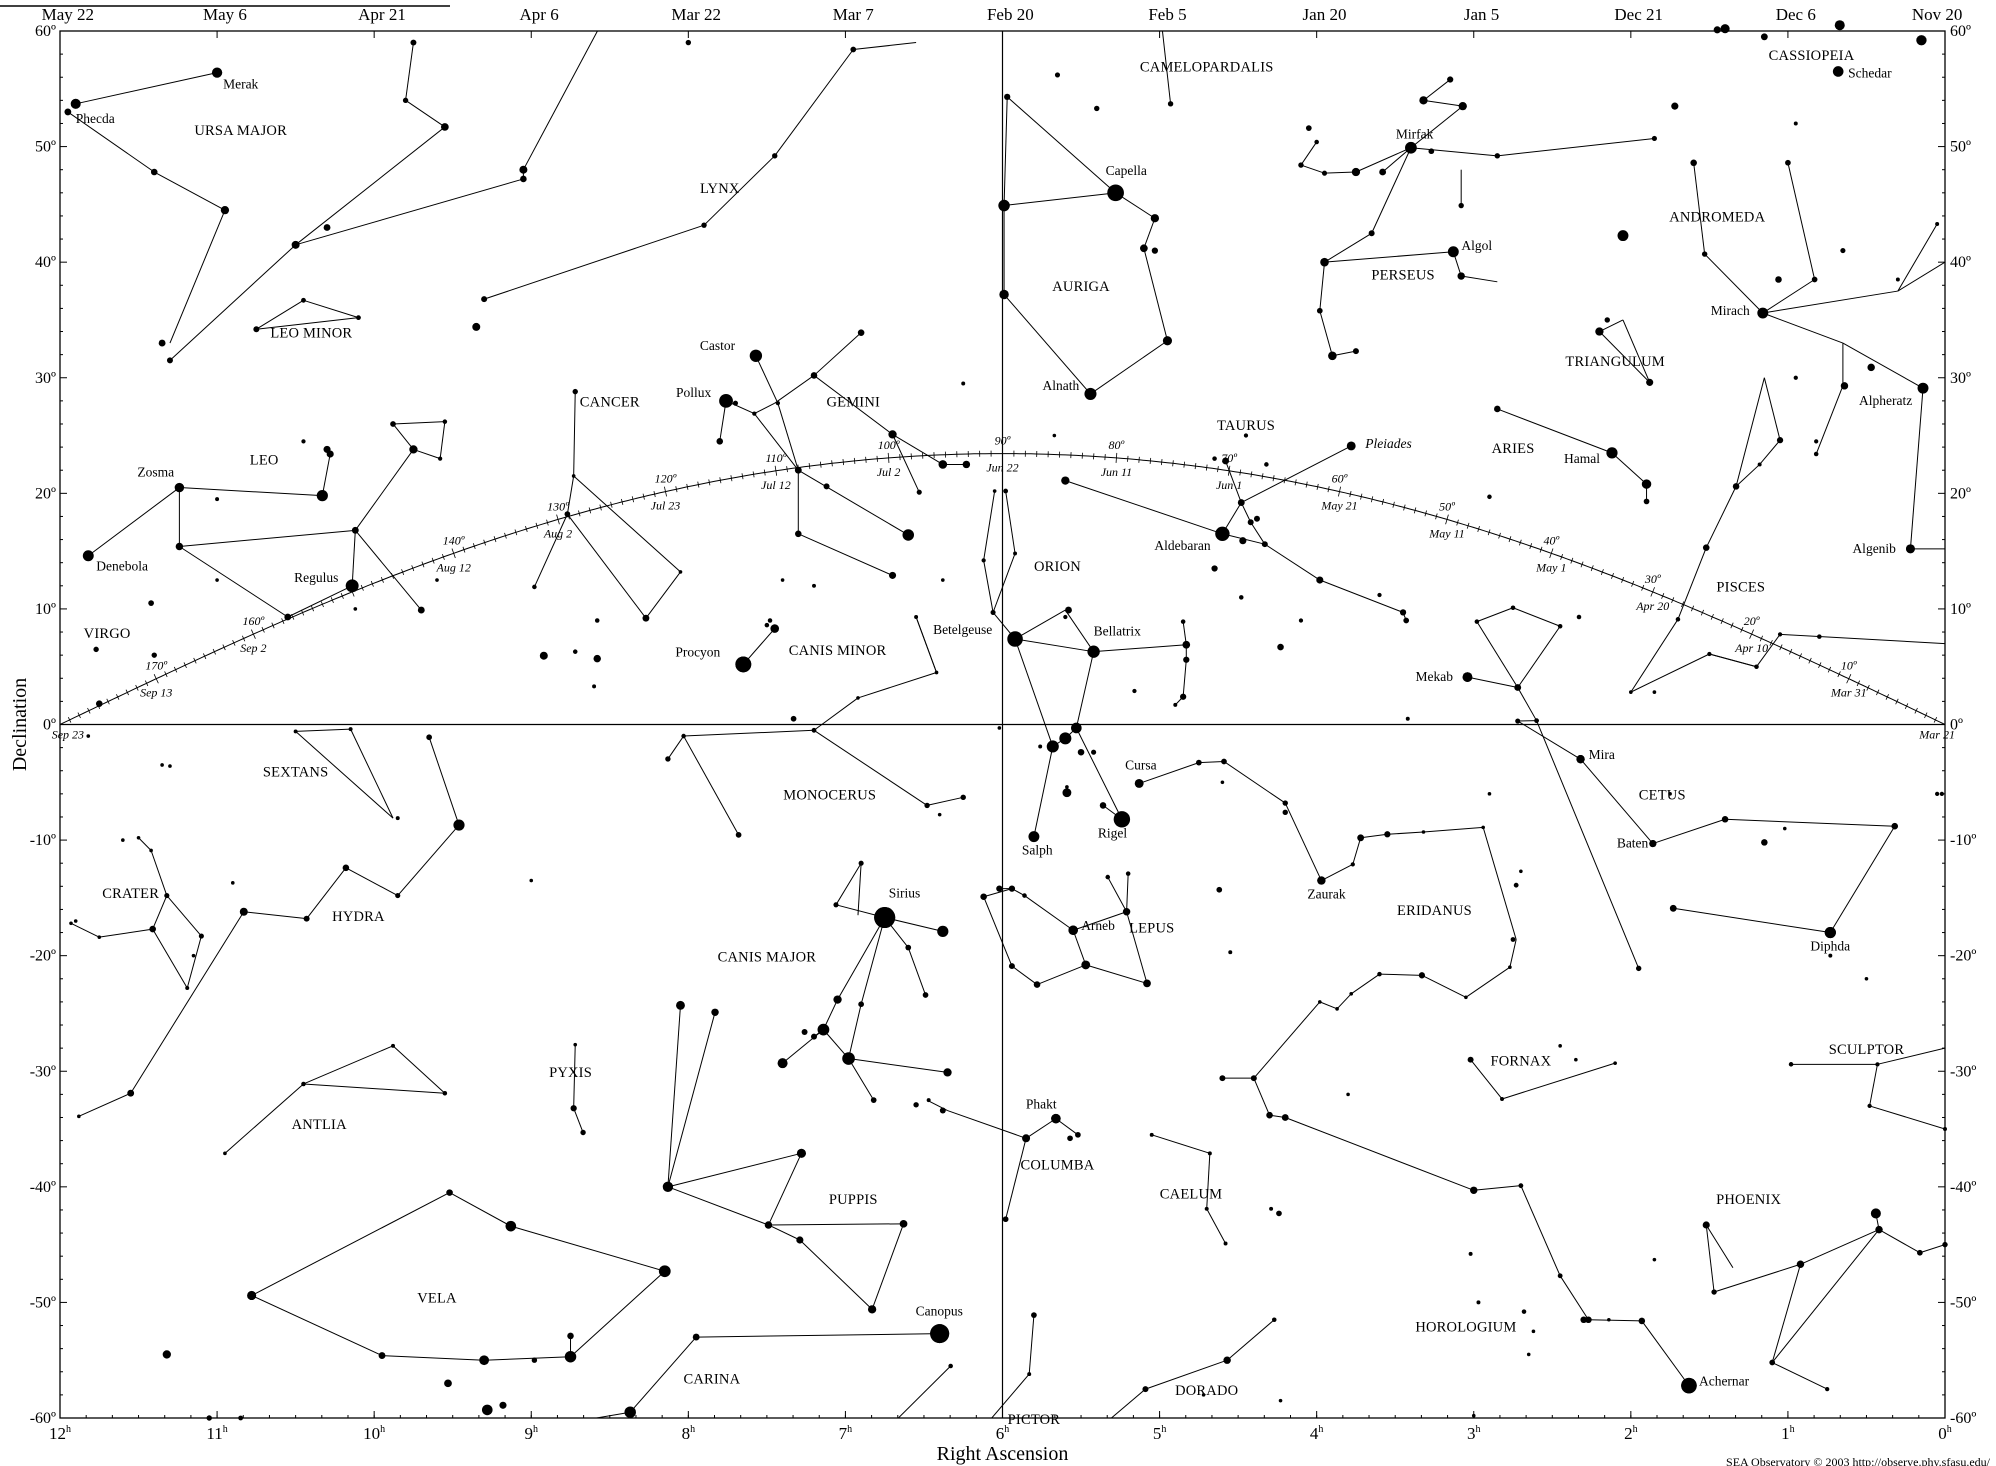 Image resolution: width=1996 pixels, height=1466 pixels. Describe the element at coordinates (1338, 506) in the screenshot. I see `ecliptic-date-label: May 21` at that location.